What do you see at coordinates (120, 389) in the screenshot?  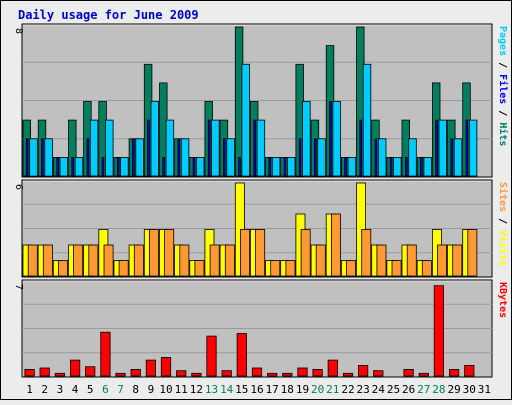 I see `day-label-7: 7` at bounding box center [120, 389].